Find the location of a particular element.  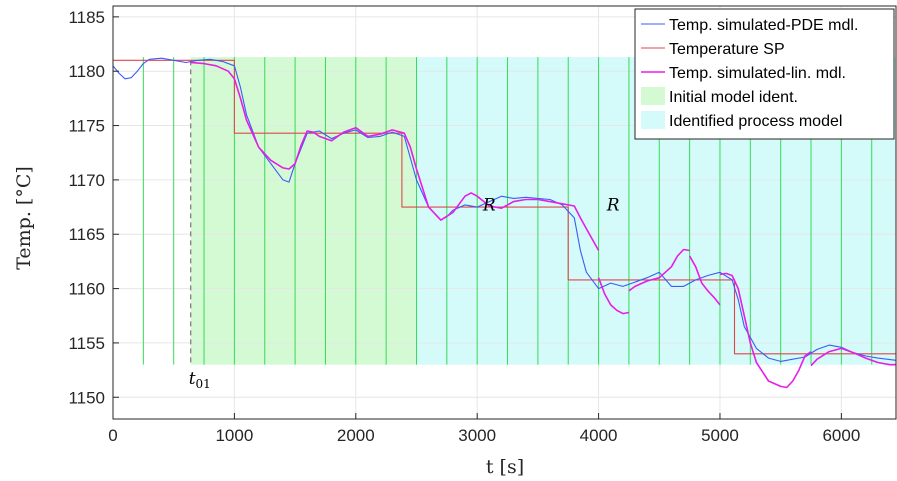

y-tick-label: 1165 is located at coordinates (86, 234).